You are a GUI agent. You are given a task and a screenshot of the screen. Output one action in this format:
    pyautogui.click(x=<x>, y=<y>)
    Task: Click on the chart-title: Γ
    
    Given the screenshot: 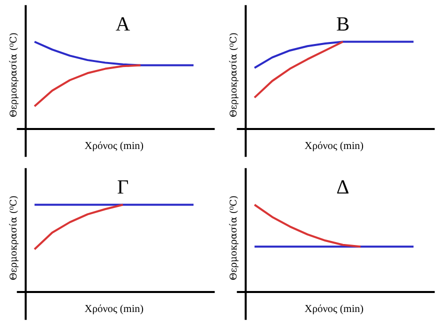 What is the action you would take?
    pyautogui.click(x=123, y=187)
    